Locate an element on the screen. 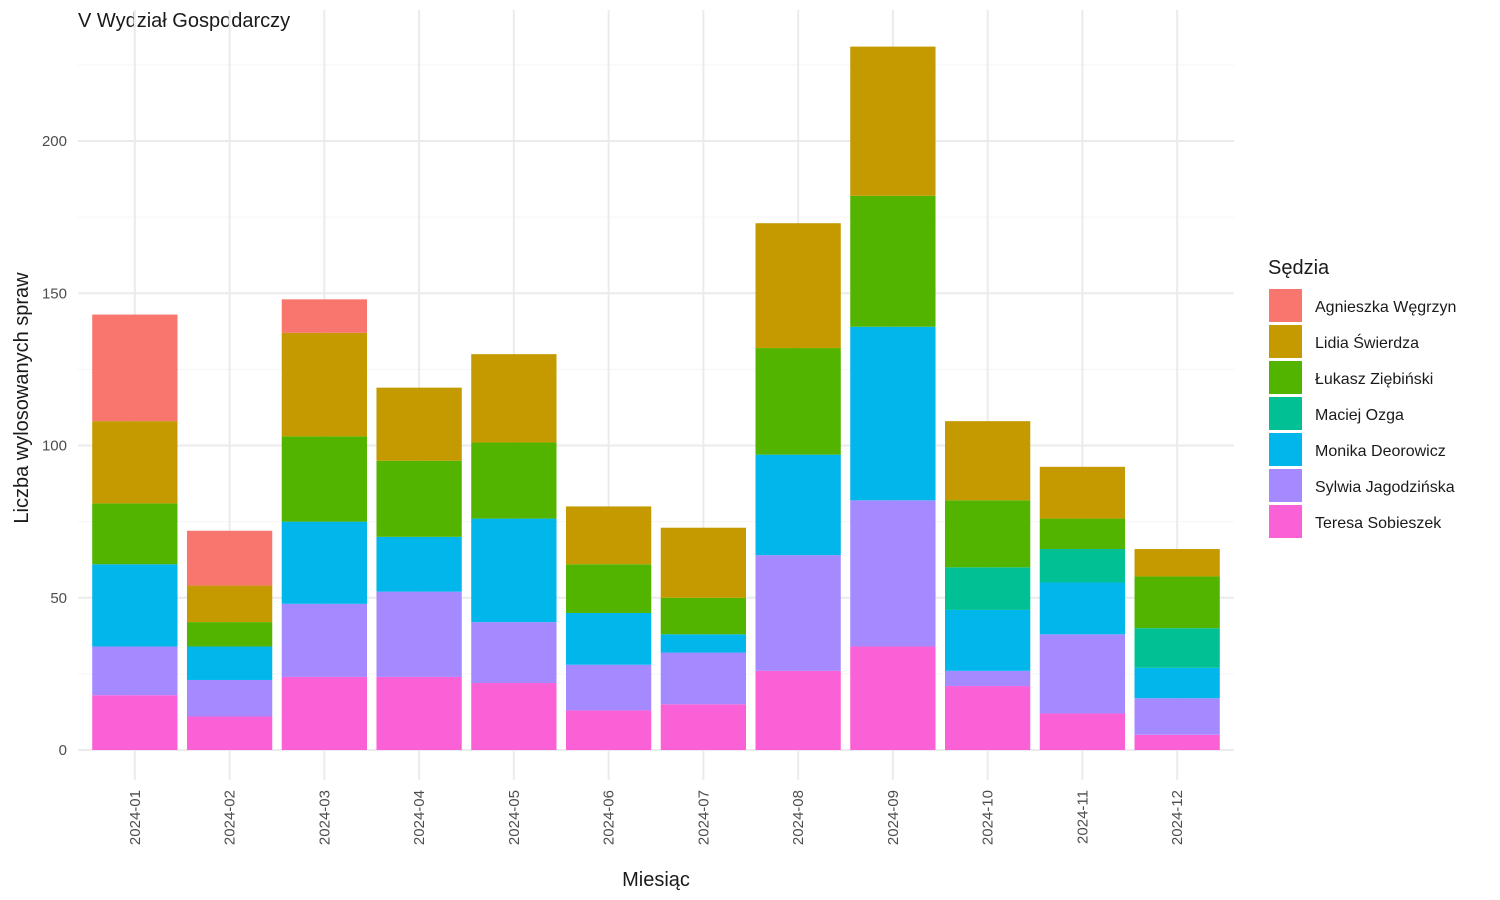 The width and height of the screenshot is (1500, 900). y-tick-label: 50 is located at coordinates (58, 598).